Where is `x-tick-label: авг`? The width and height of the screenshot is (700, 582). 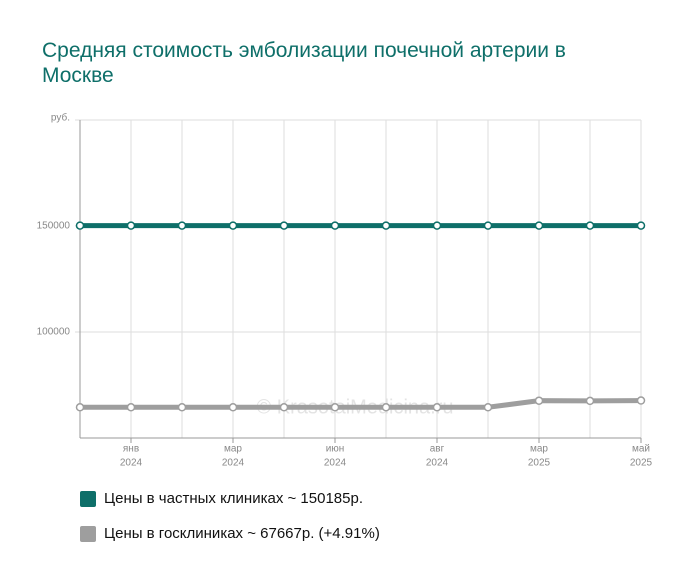
x-tick-label: авг is located at coordinates (437, 449).